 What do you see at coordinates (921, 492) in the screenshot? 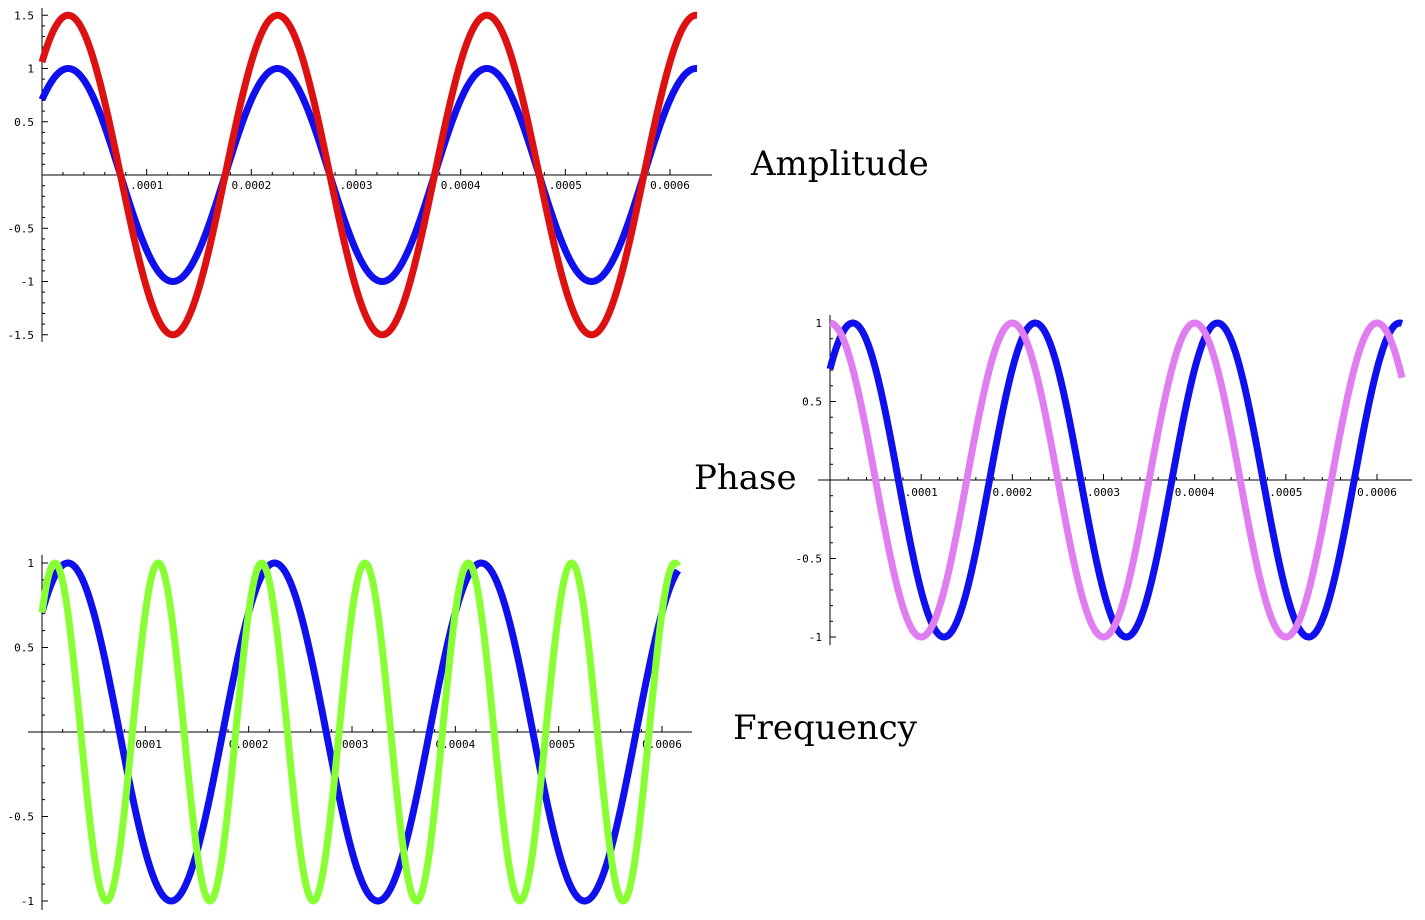
I see `phase-x-tick-label: .0001` at bounding box center [921, 492].